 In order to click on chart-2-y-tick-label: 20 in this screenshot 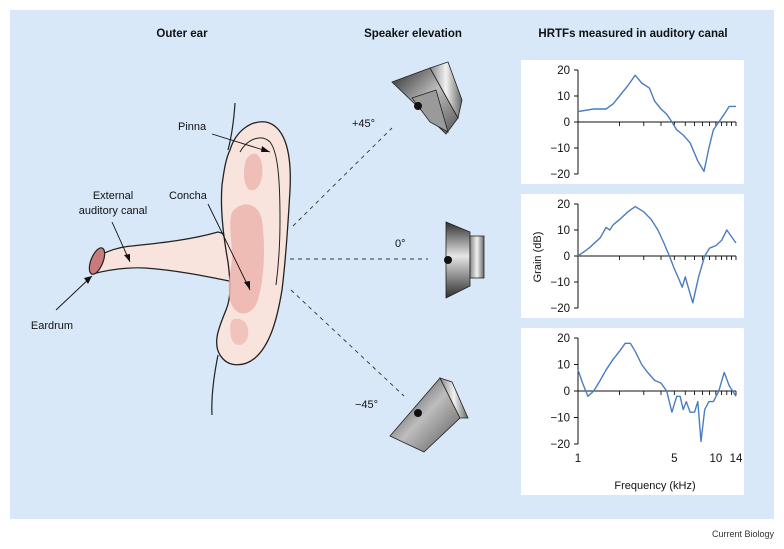, I will do `click(563, 339)`.